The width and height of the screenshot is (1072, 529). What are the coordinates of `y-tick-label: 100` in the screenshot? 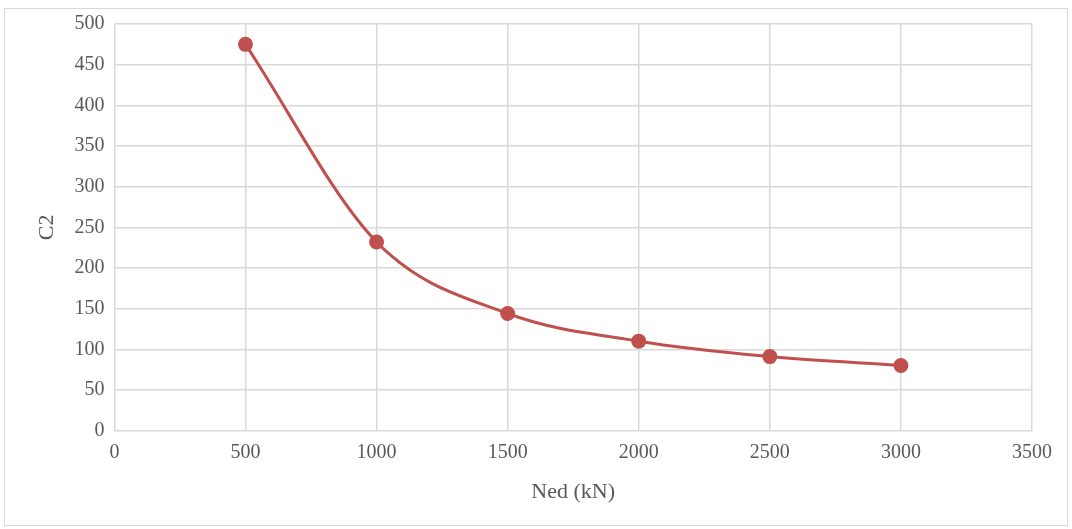 It's located at (89, 347).